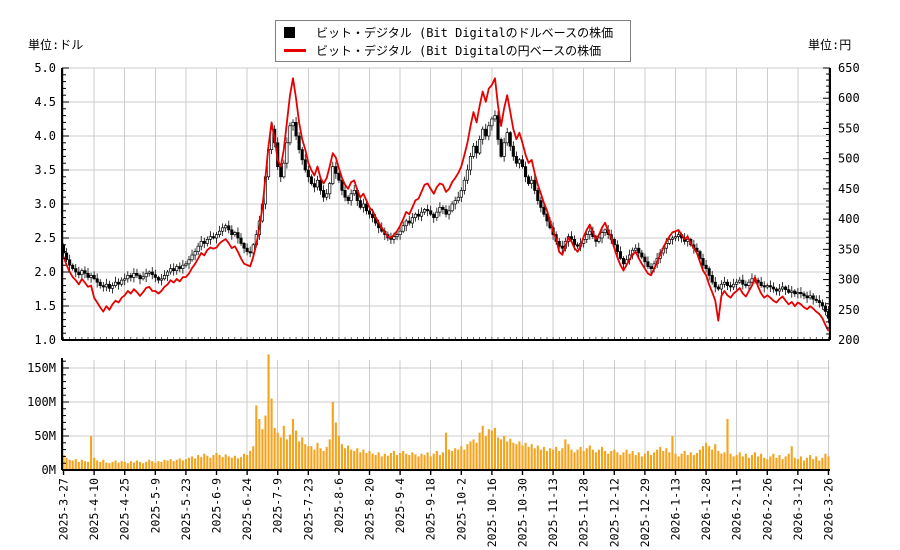 The width and height of the screenshot is (900, 550). What do you see at coordinates (45, 436) in the screenshot?
I see `svg-text: 50M` at bounding box center [45, 436].